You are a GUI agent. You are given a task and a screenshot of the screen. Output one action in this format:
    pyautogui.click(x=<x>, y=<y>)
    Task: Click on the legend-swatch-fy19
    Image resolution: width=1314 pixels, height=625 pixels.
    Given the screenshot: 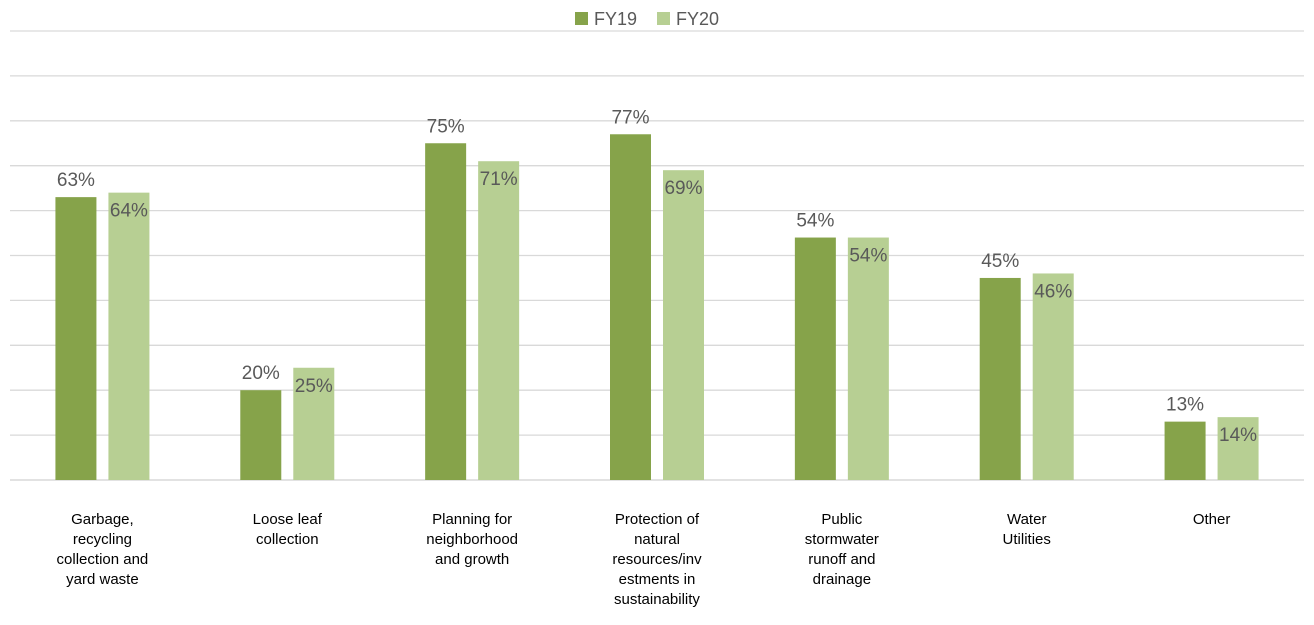 What is the action you would take?
    pyautogui.click(x=581, y=18)
    